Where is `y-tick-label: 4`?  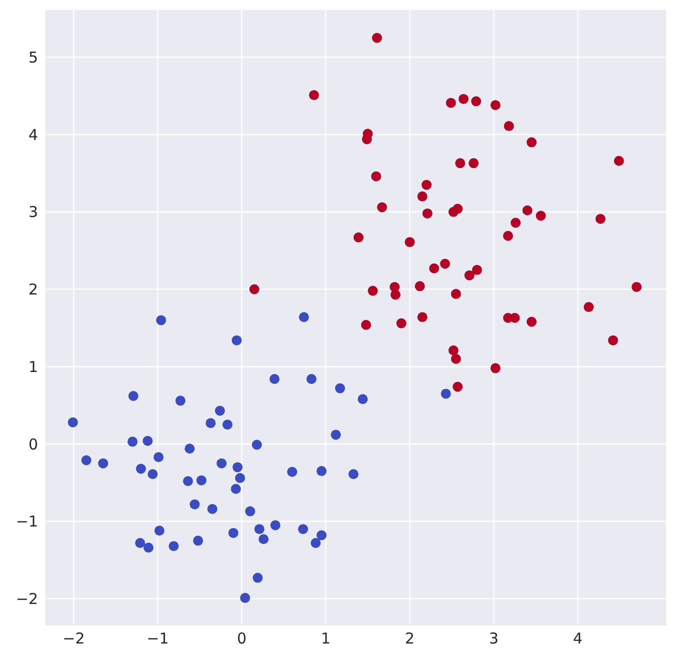
y-tick-label: 4 is located at coordinates (33, 135).